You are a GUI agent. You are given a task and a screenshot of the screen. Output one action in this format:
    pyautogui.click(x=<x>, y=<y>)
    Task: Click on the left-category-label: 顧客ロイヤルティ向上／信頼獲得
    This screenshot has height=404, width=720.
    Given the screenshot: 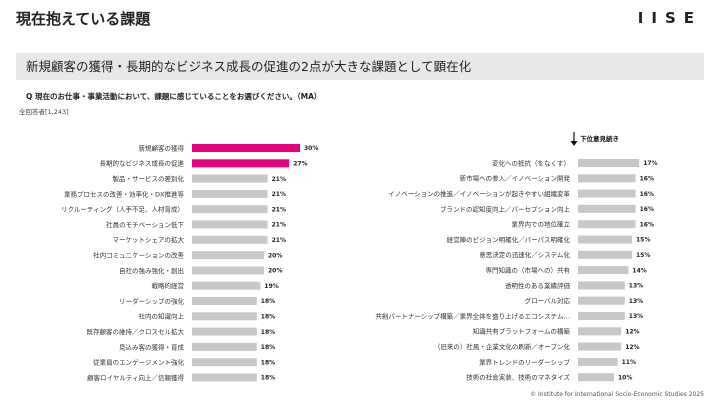 What is the action you would take?
    pyautogui.click(x=135, y=377)
    